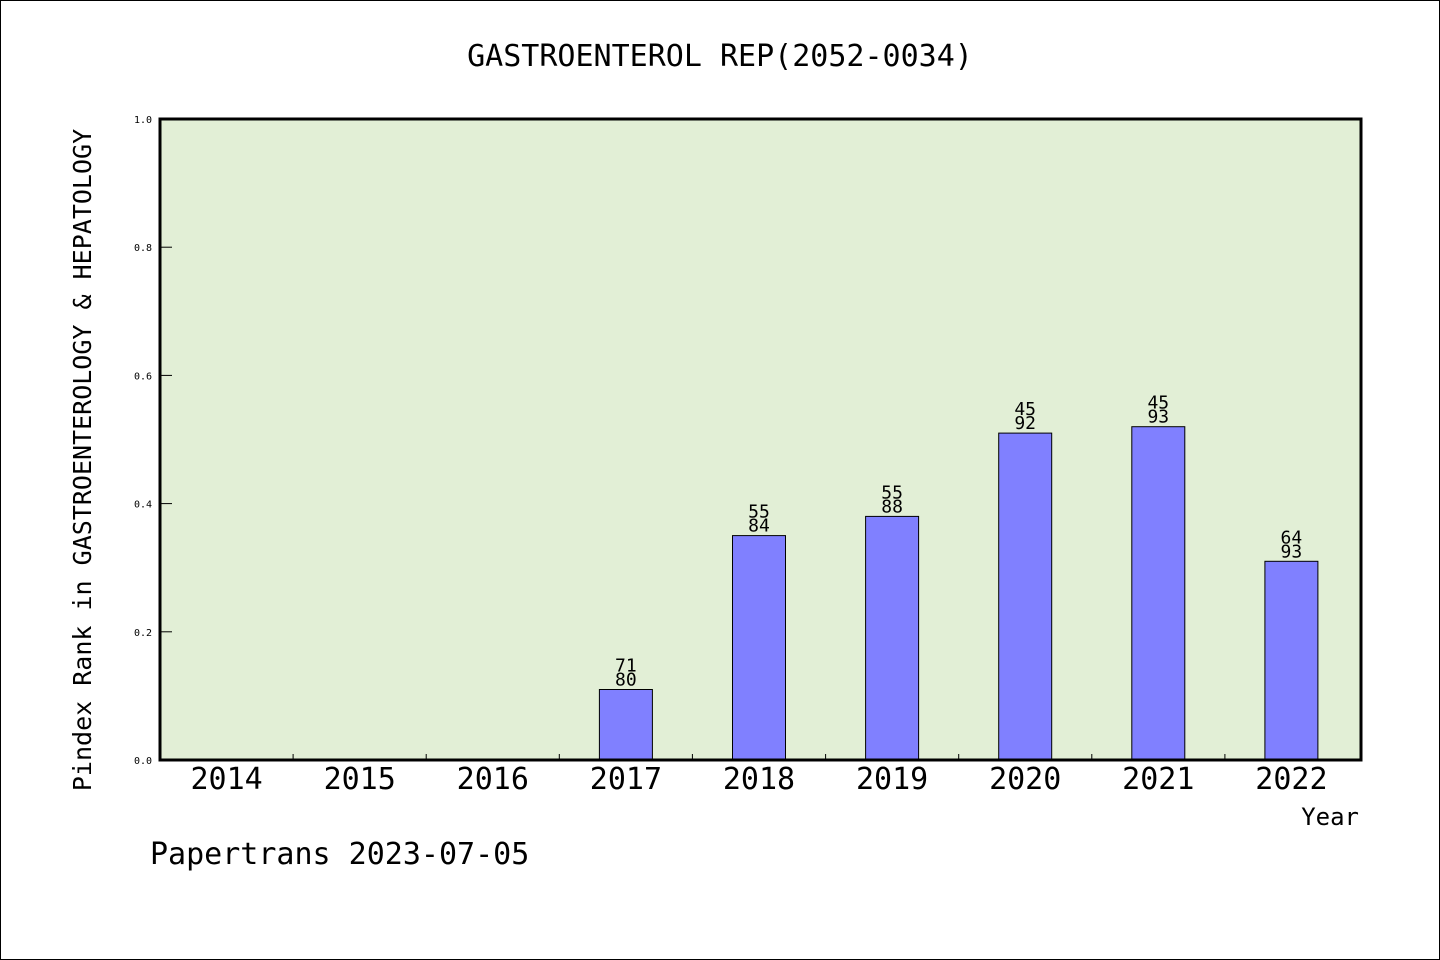 The width and height of the screenshot is (1440, 960). I want to click on bar-label-rank-2019: 55, so click(892, 492).